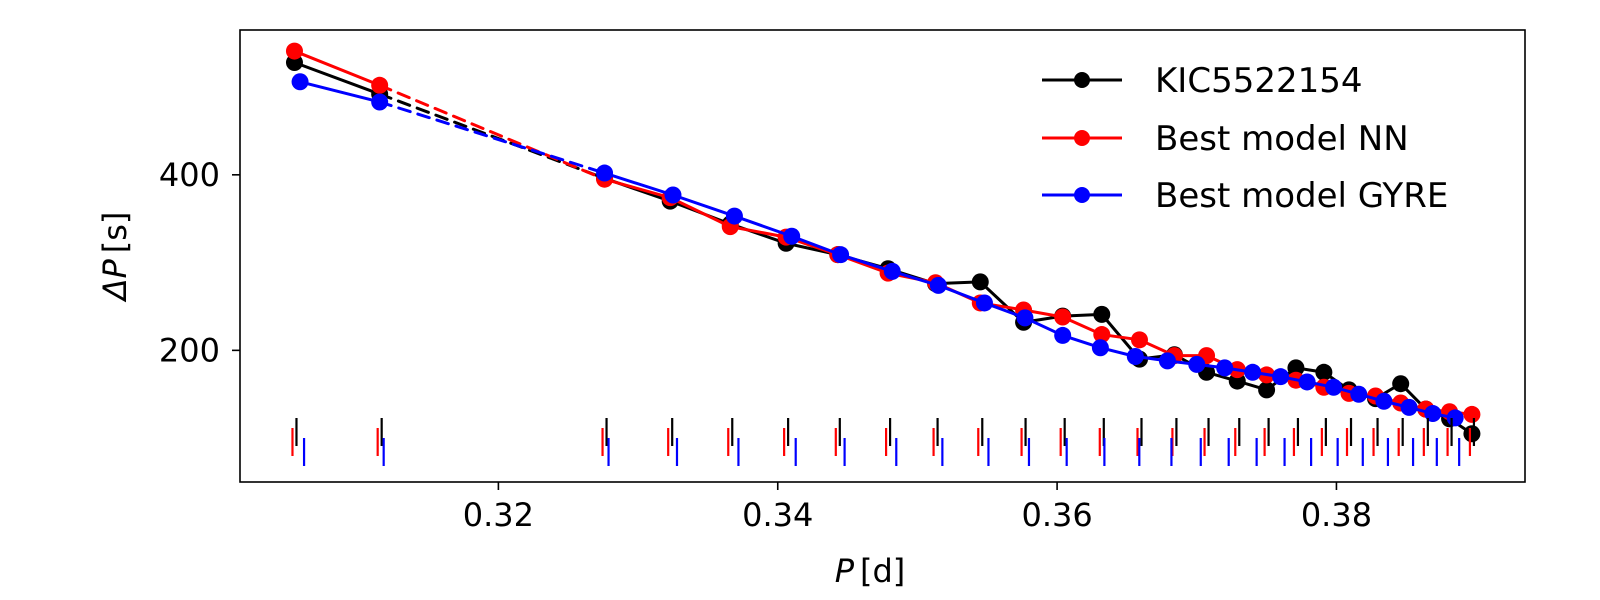  I want to click on y-axis-label-unit: [s], so click(115, 233).